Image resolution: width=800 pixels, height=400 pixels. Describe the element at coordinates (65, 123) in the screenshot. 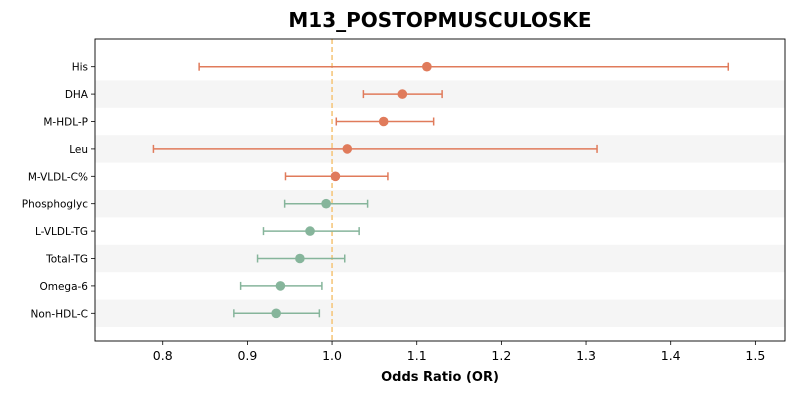

I see `y-tick-label: M-HDL-P` at that location.